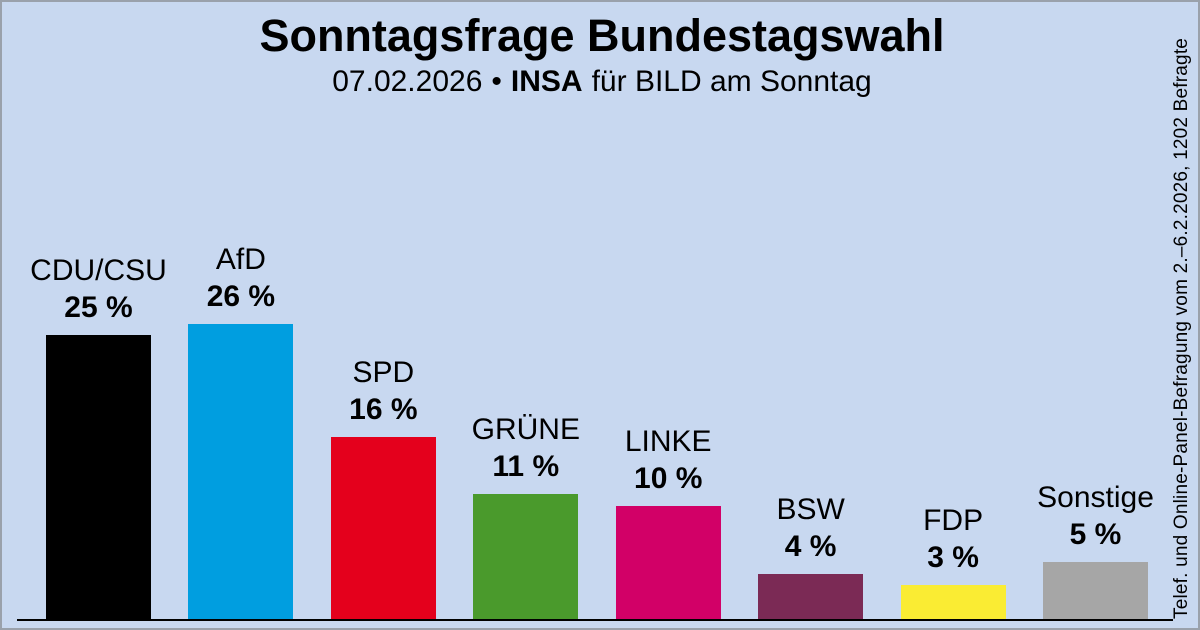 The image size is (1200, 630). What do you see at coordinates (241, 296) in the screenshot?
I see `party-value: 26 %` at bounding box center [241, 296].